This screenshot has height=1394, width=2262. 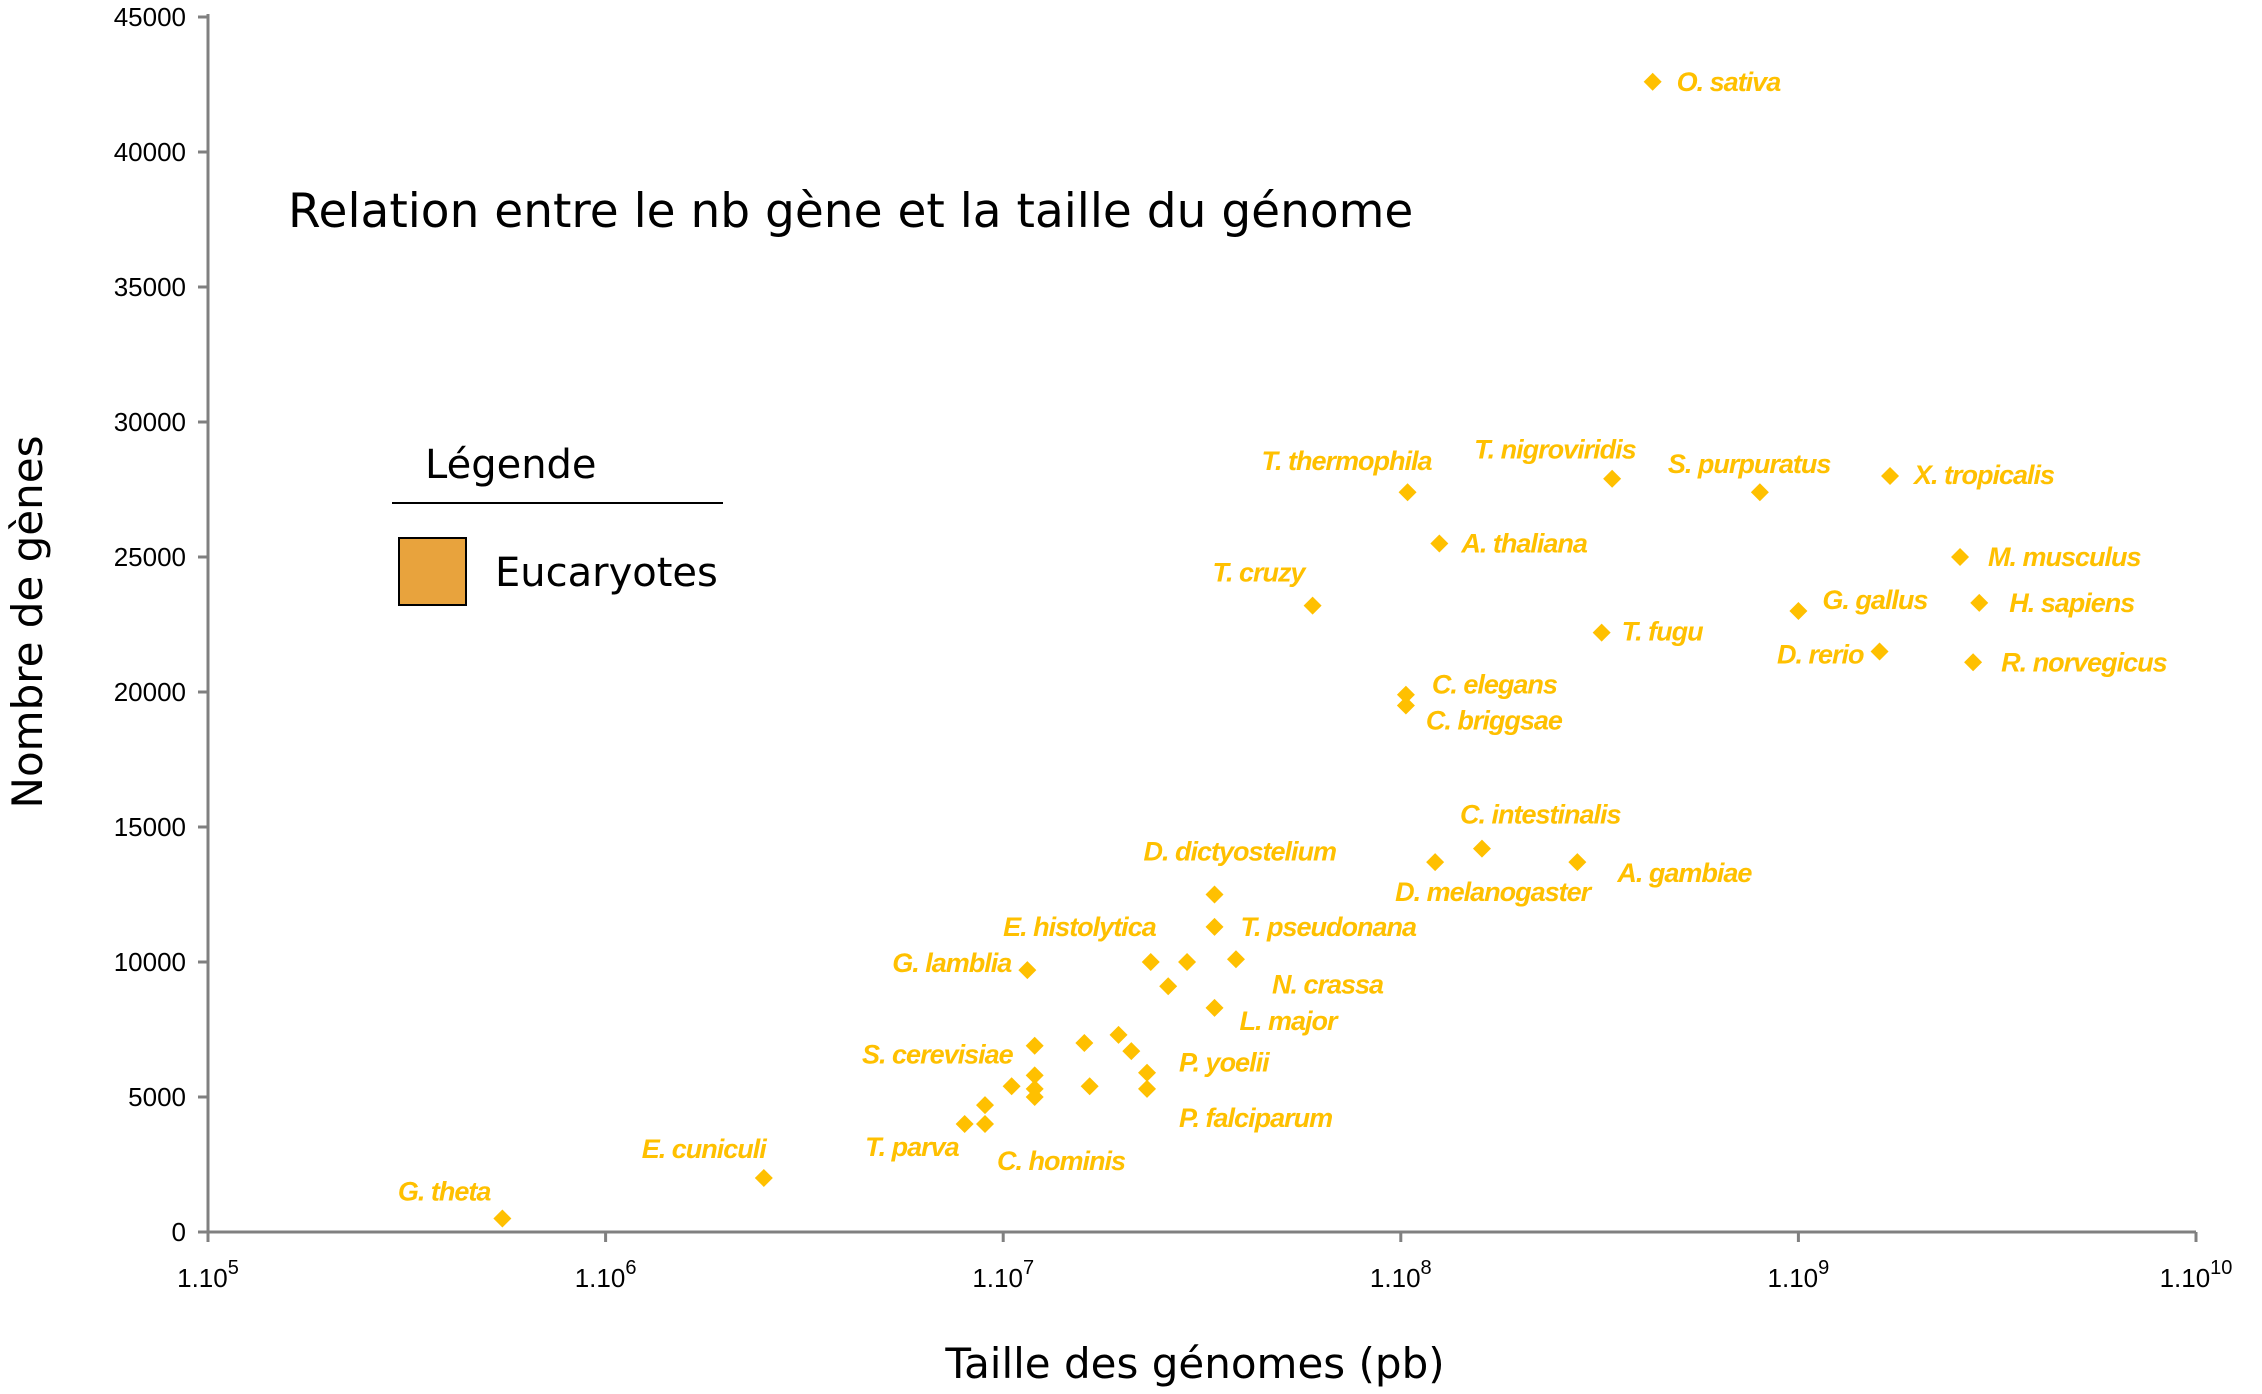 I want to click on point-label: T. parva, so click(x=912, y=1147).